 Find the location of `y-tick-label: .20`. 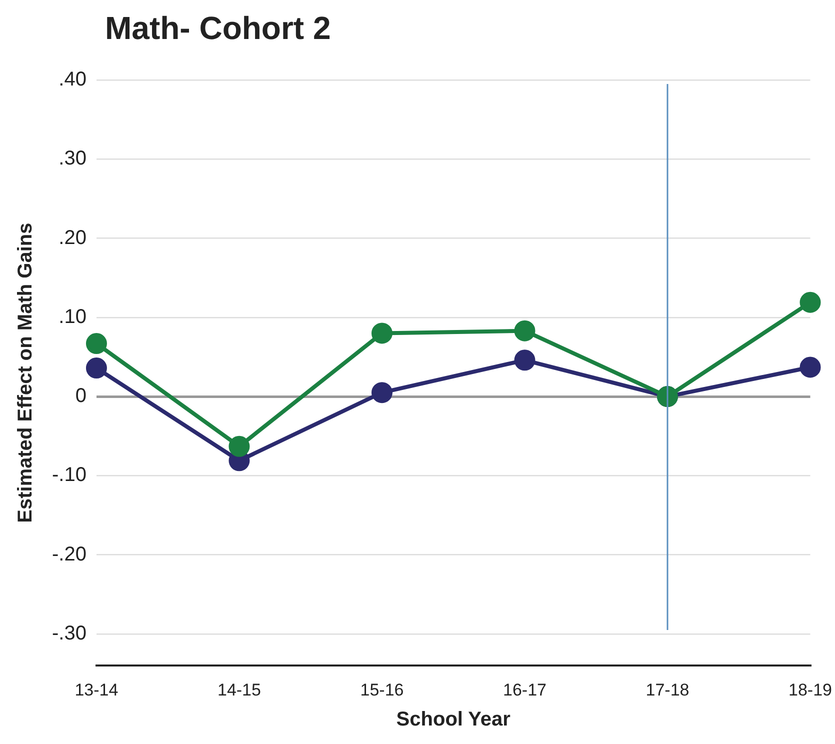

y-tick-label: .20 is located at coordinates (72, 237).